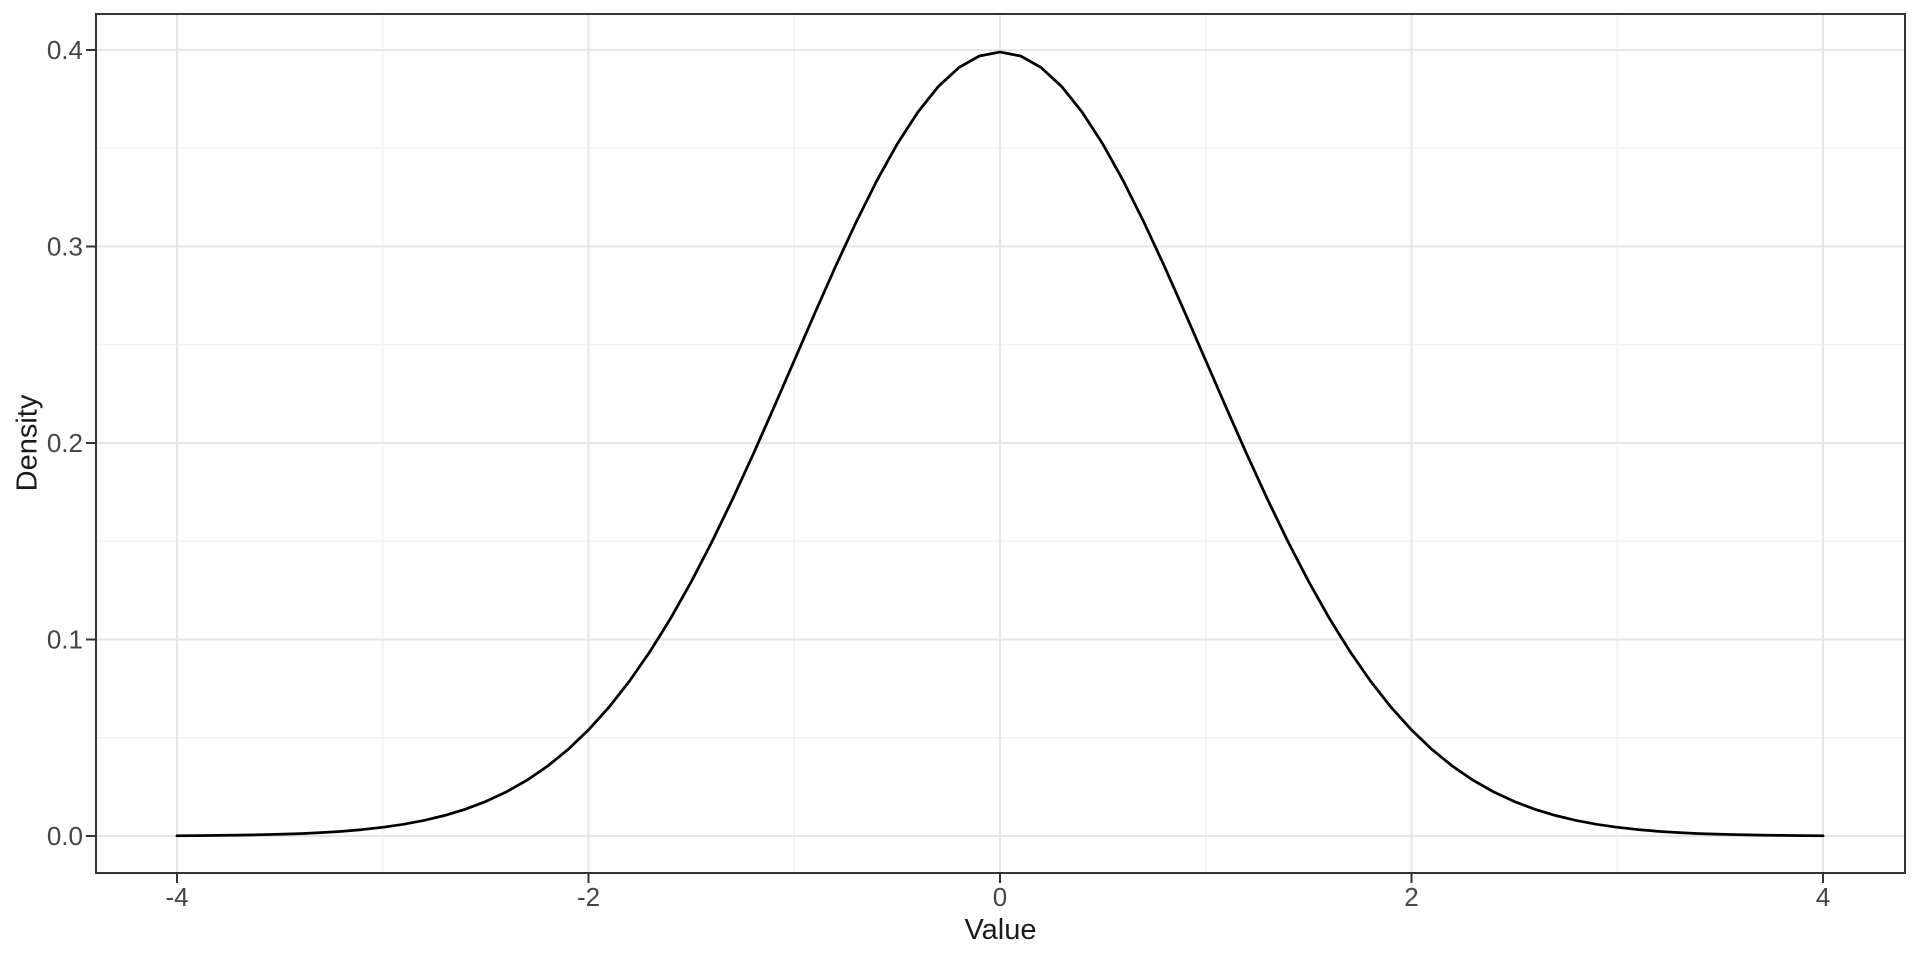 This screenshot has height=960, width=1920. Describe the element at coordinates (1823, 897) in the screenshot. I see `x-tick-label: 4` at that location.